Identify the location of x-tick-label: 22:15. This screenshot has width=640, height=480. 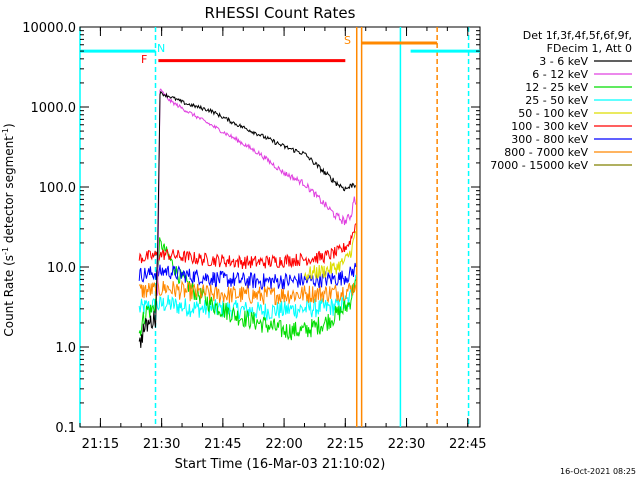
(345, 444).